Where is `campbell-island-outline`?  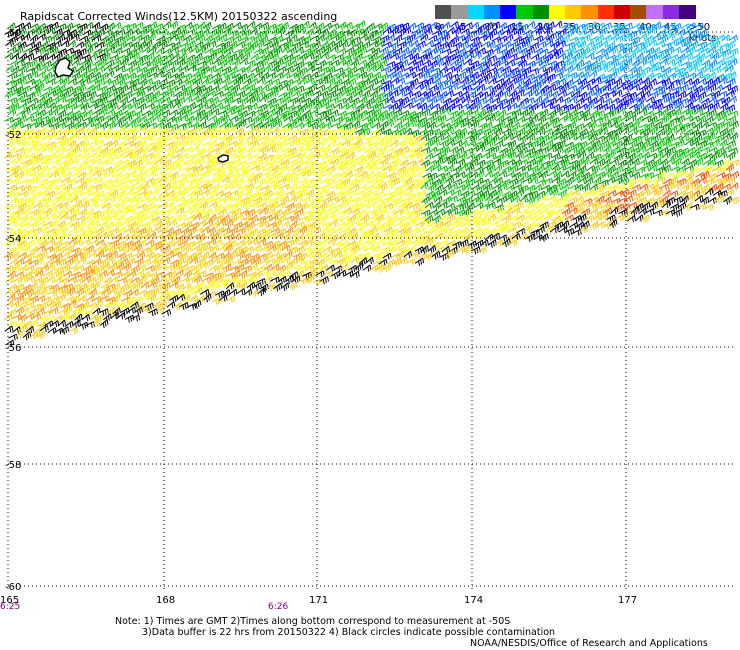 campbell-island-outline is located at coordinates (223, 158).